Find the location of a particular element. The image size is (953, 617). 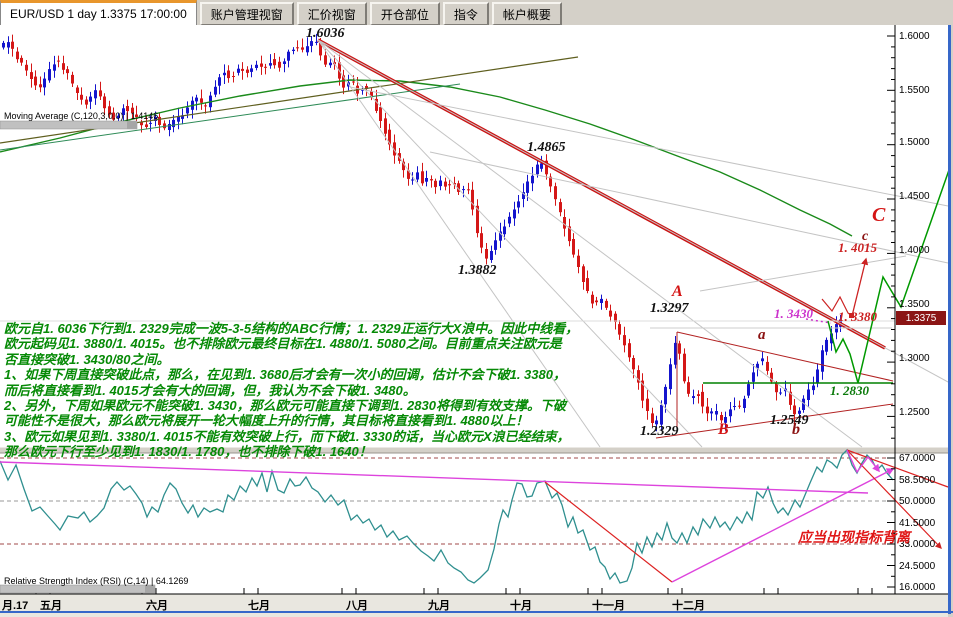

tab-orders: 指令 is located at coordinates (465, 13).